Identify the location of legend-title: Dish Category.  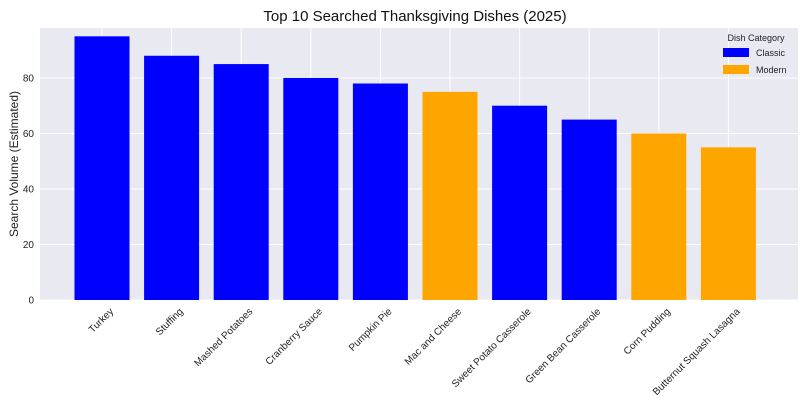
(756, 38).